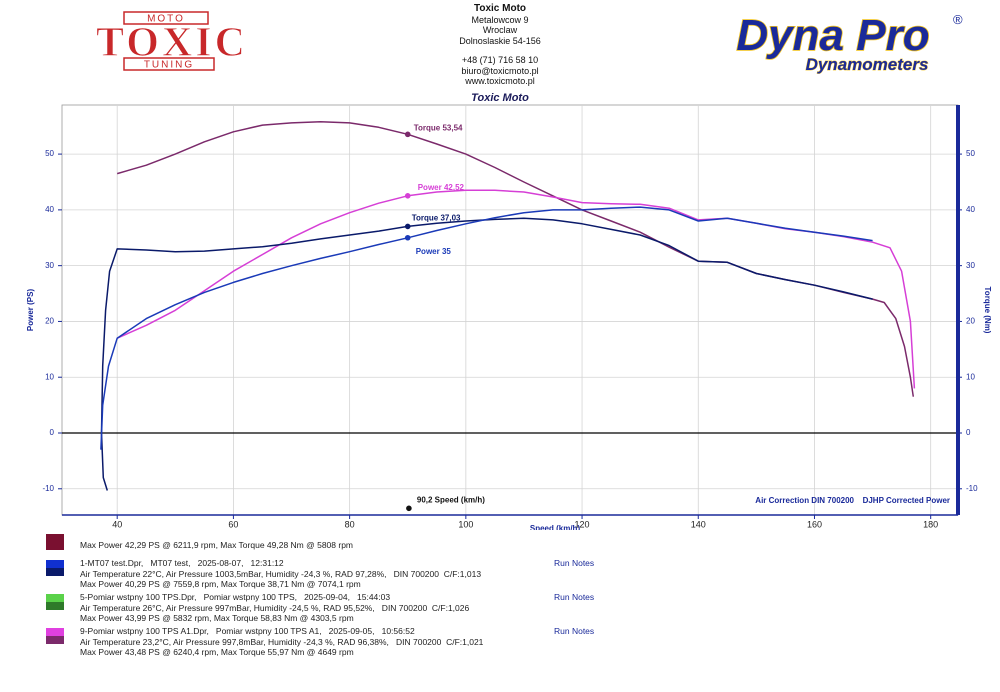  Describe the element at coordinates (832, 35) in the screenshot. I see `logo-main: Dyna Pro` at that location.